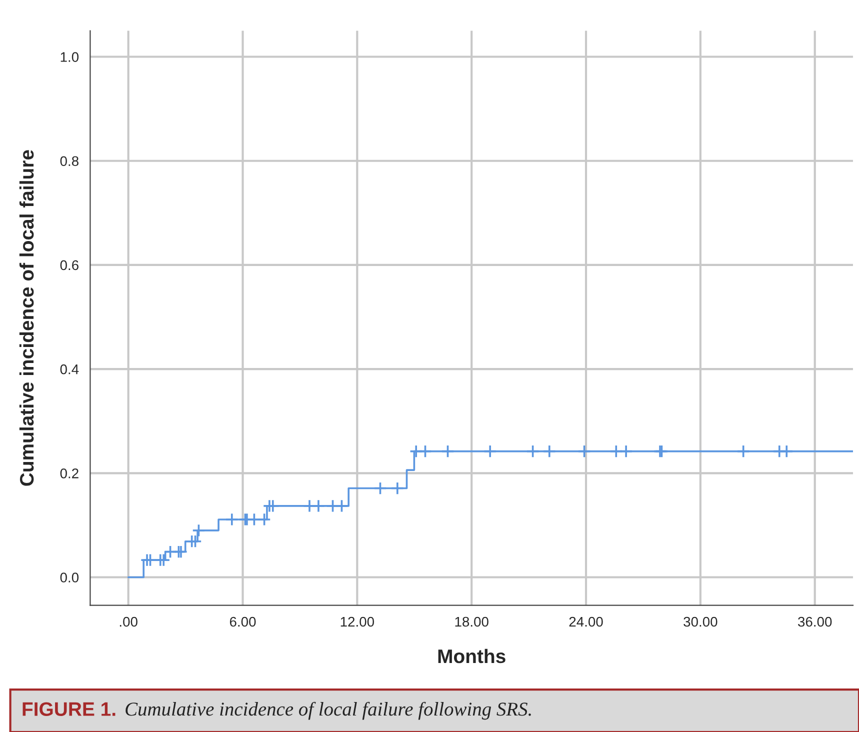 The image size is (859, 732). Describe the element at coordinates (26, 318) in the screenshot. I see `y-axis-title: Cumulative incidence of local failure` at that location.